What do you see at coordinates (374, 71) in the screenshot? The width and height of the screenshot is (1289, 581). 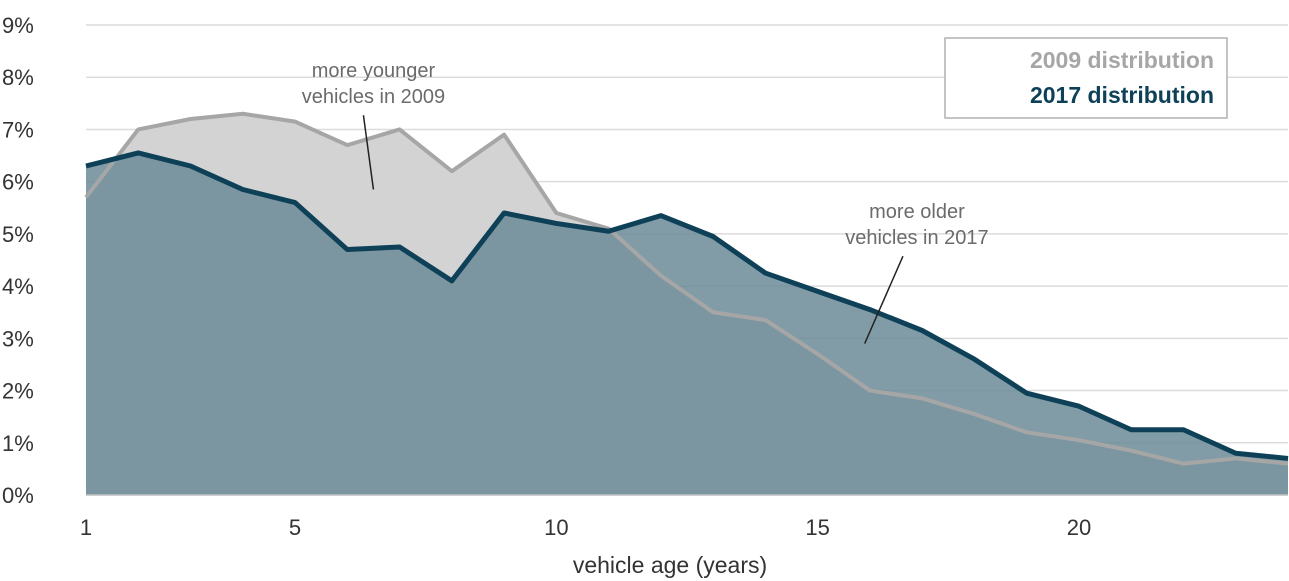 I see `annotation-text: more younger` at bounding box center [374, 71].